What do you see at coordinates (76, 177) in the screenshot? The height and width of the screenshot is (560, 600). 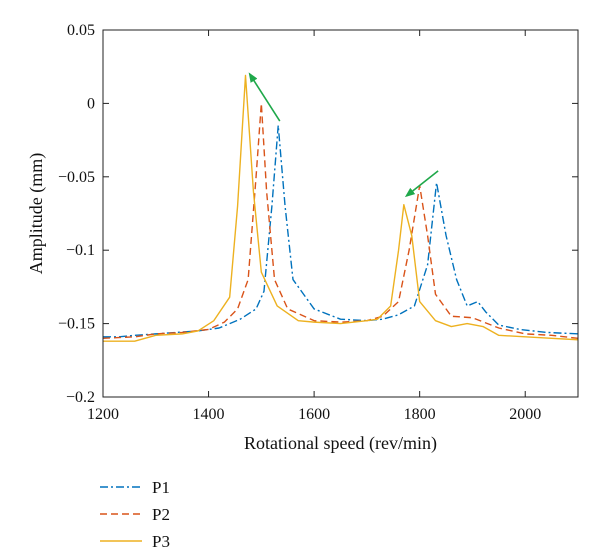 I see `y-tick-label: −0.05` at bounding box center [76, 177].